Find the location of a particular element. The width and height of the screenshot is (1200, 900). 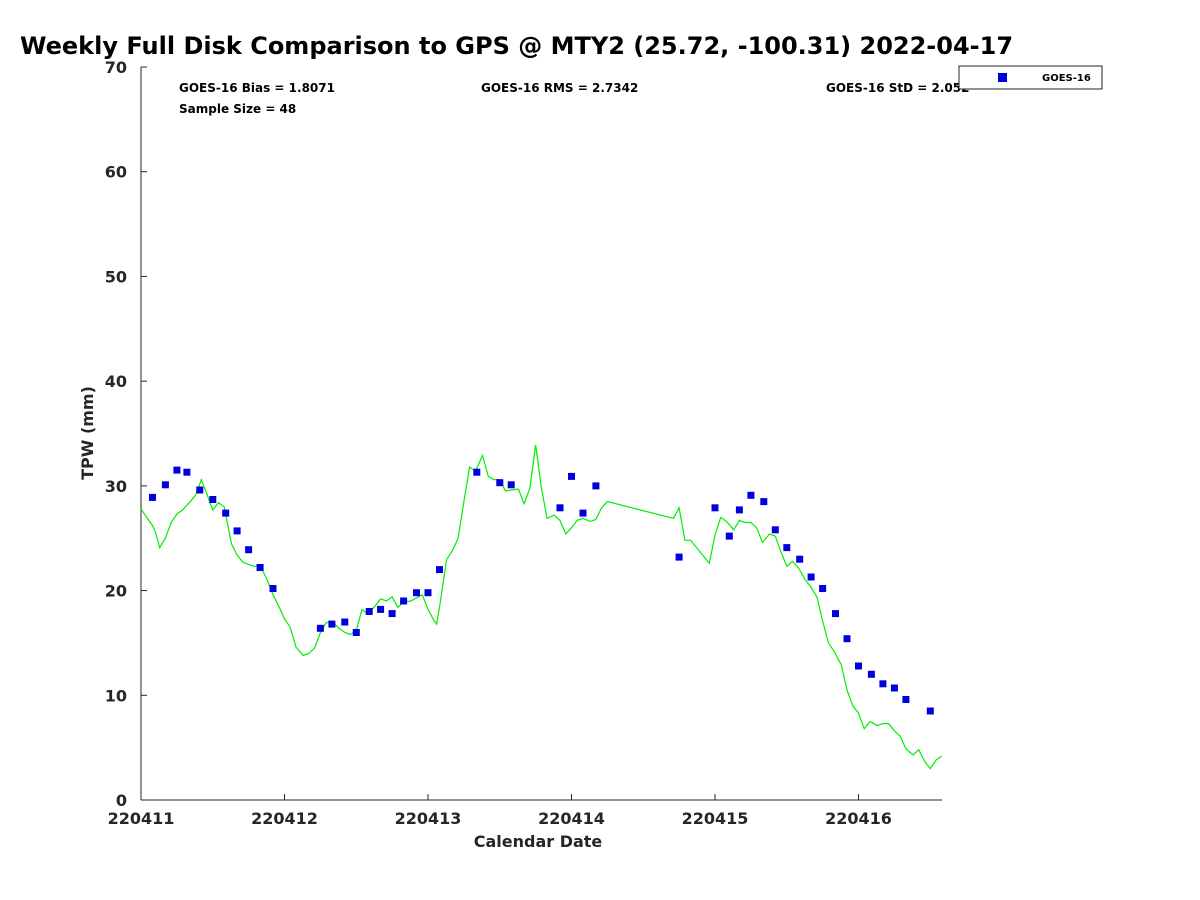

stat-rms: GOES-16 RMS = 2.7342 is located at coordinates (559, 88).